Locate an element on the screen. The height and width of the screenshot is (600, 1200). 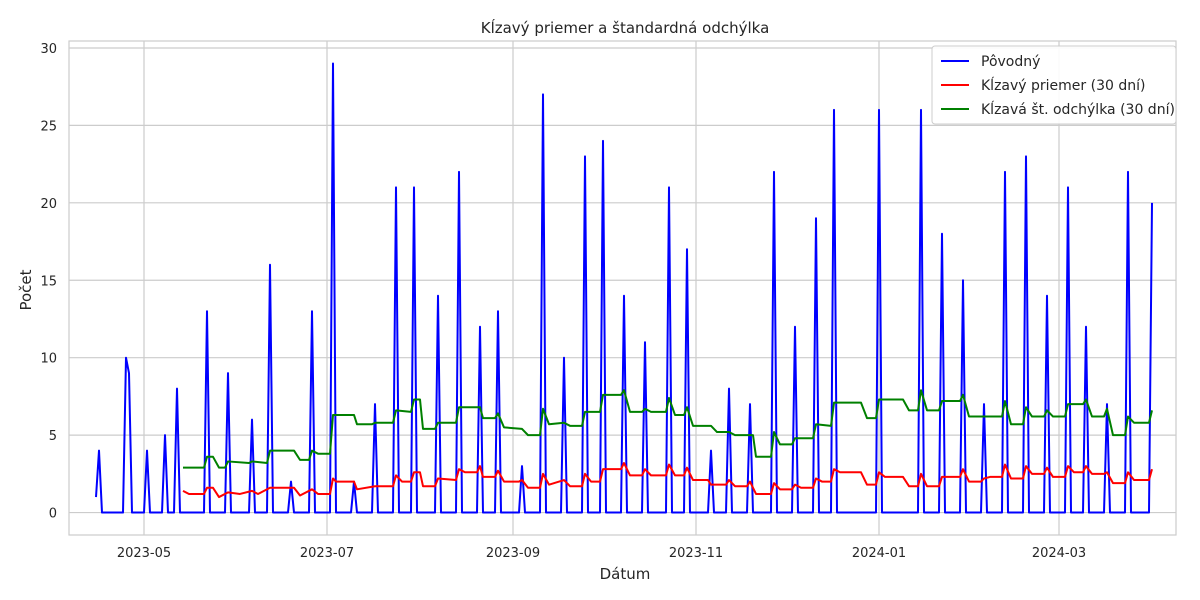
x-tick-label: 2023-11 is located at coordinates (696, 553).